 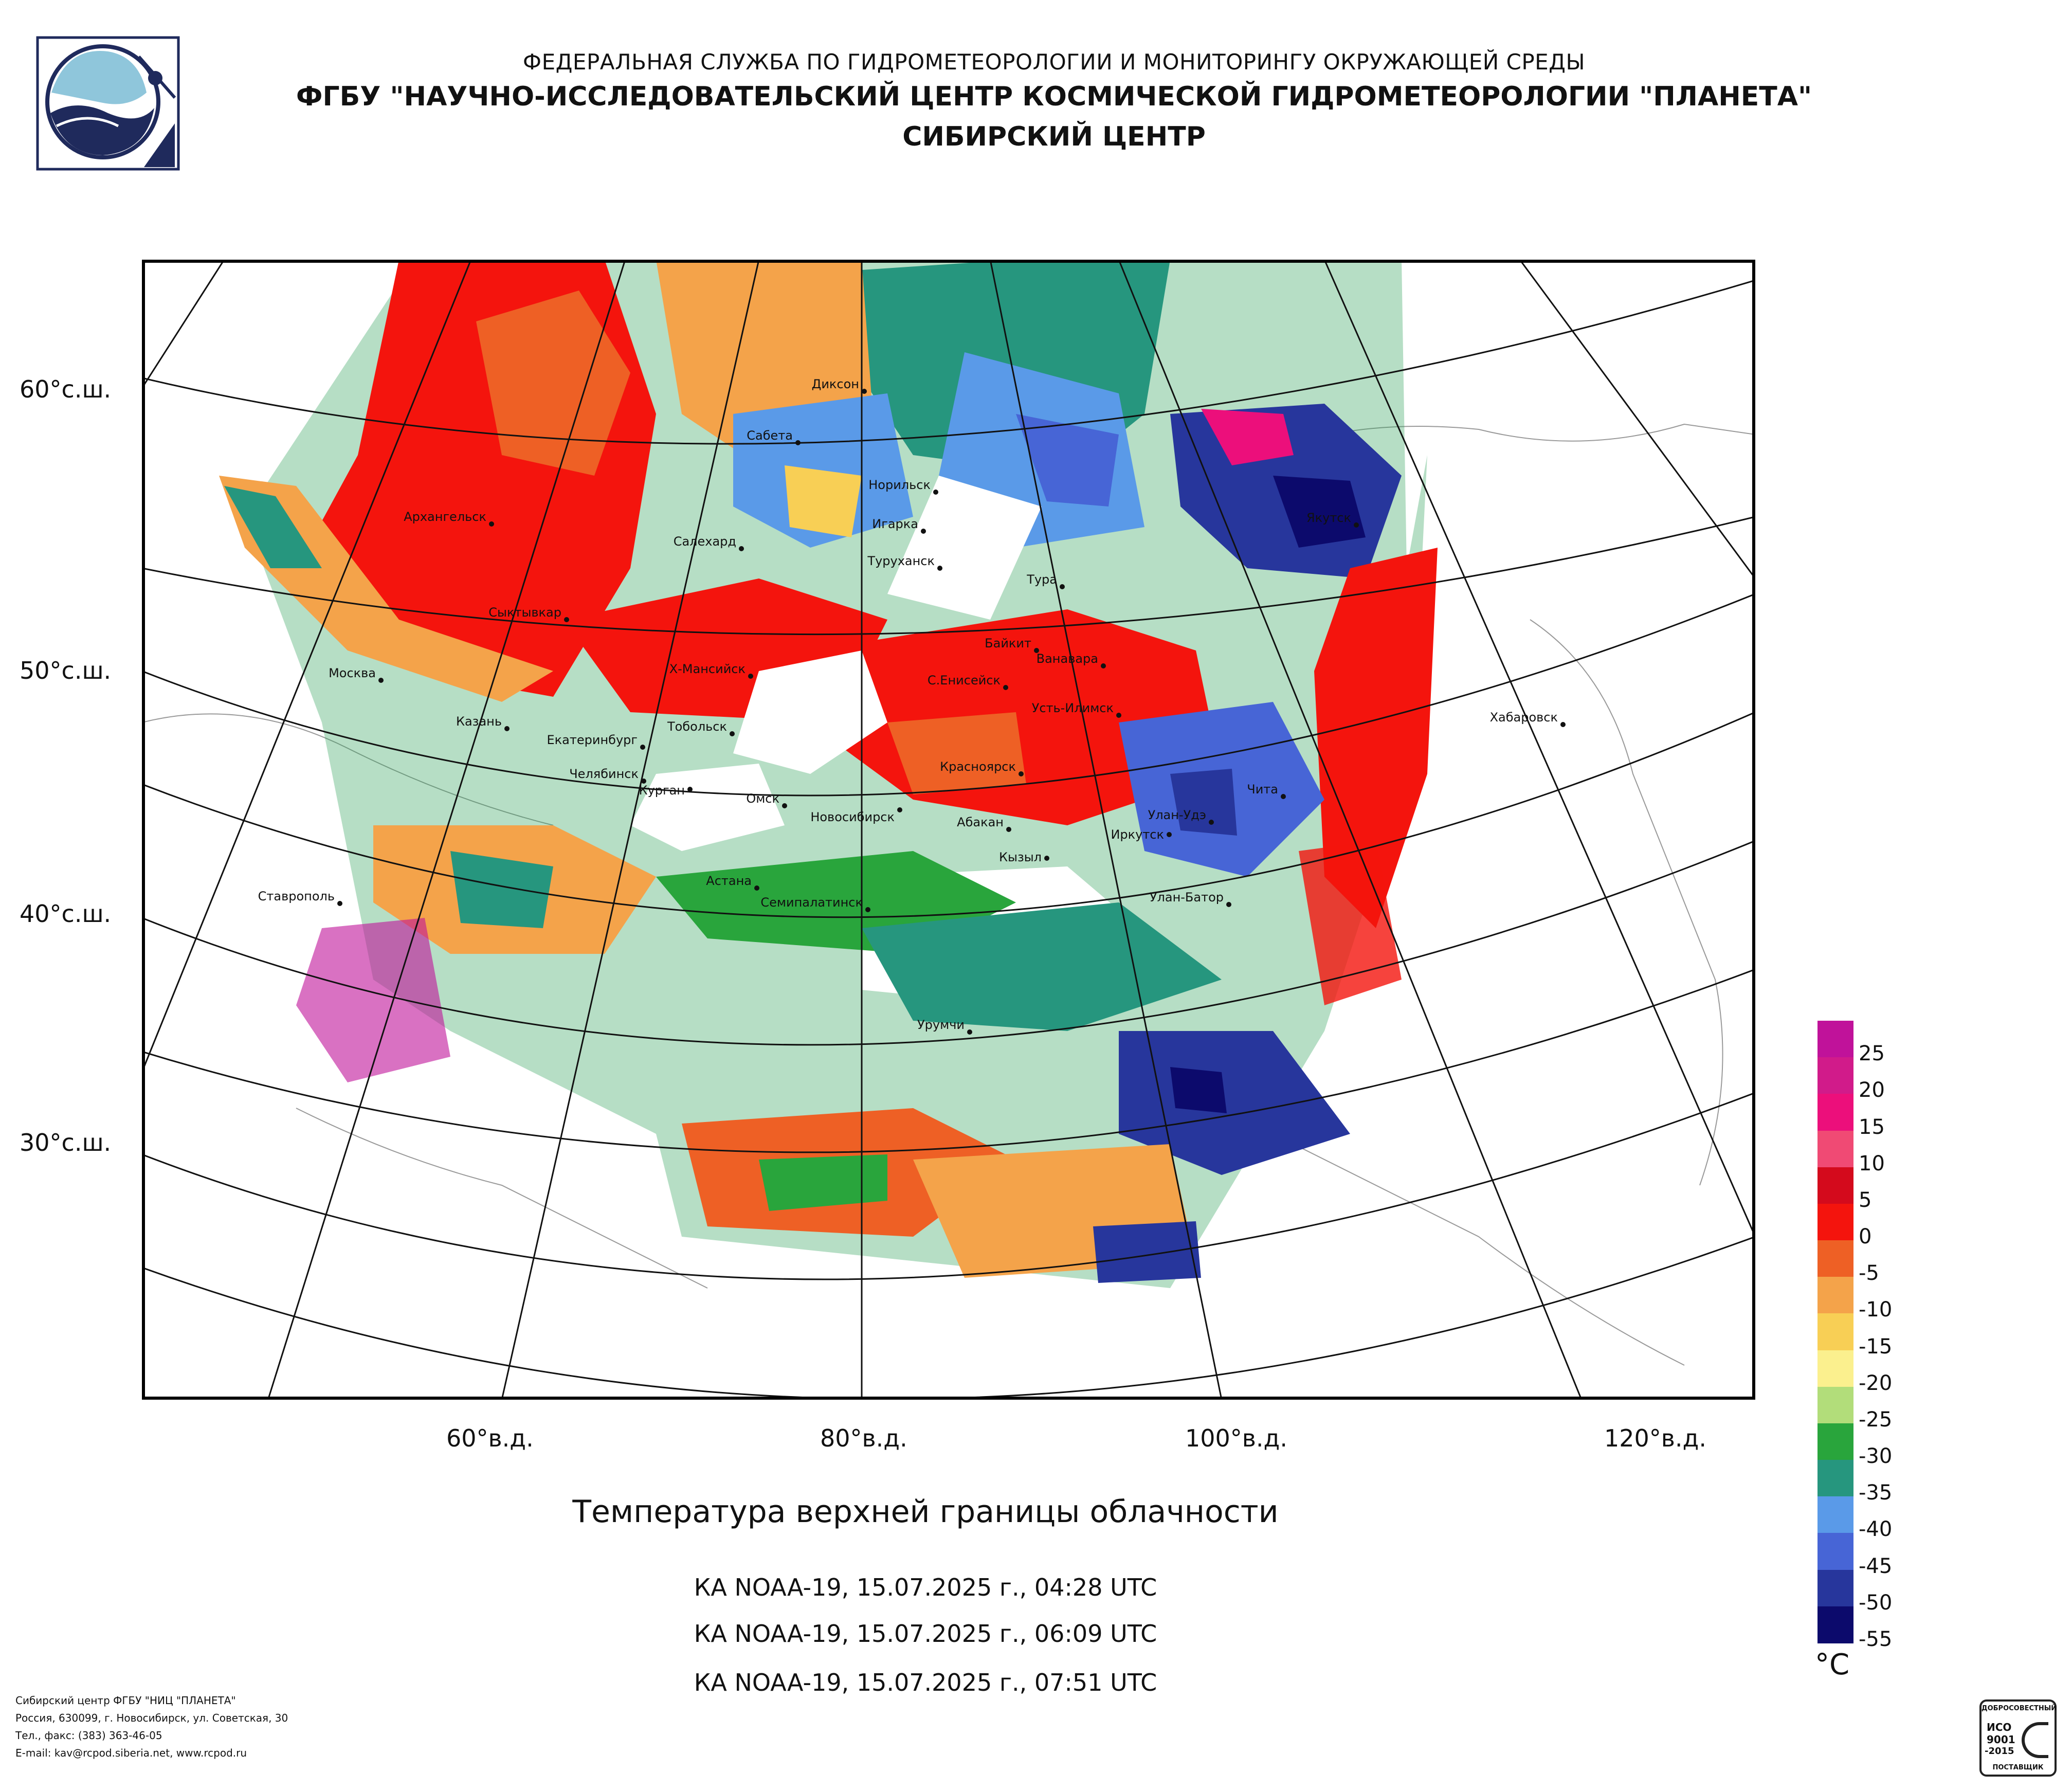 I want to click on color-scale-label: 25, so click(x=1872, y=1054).